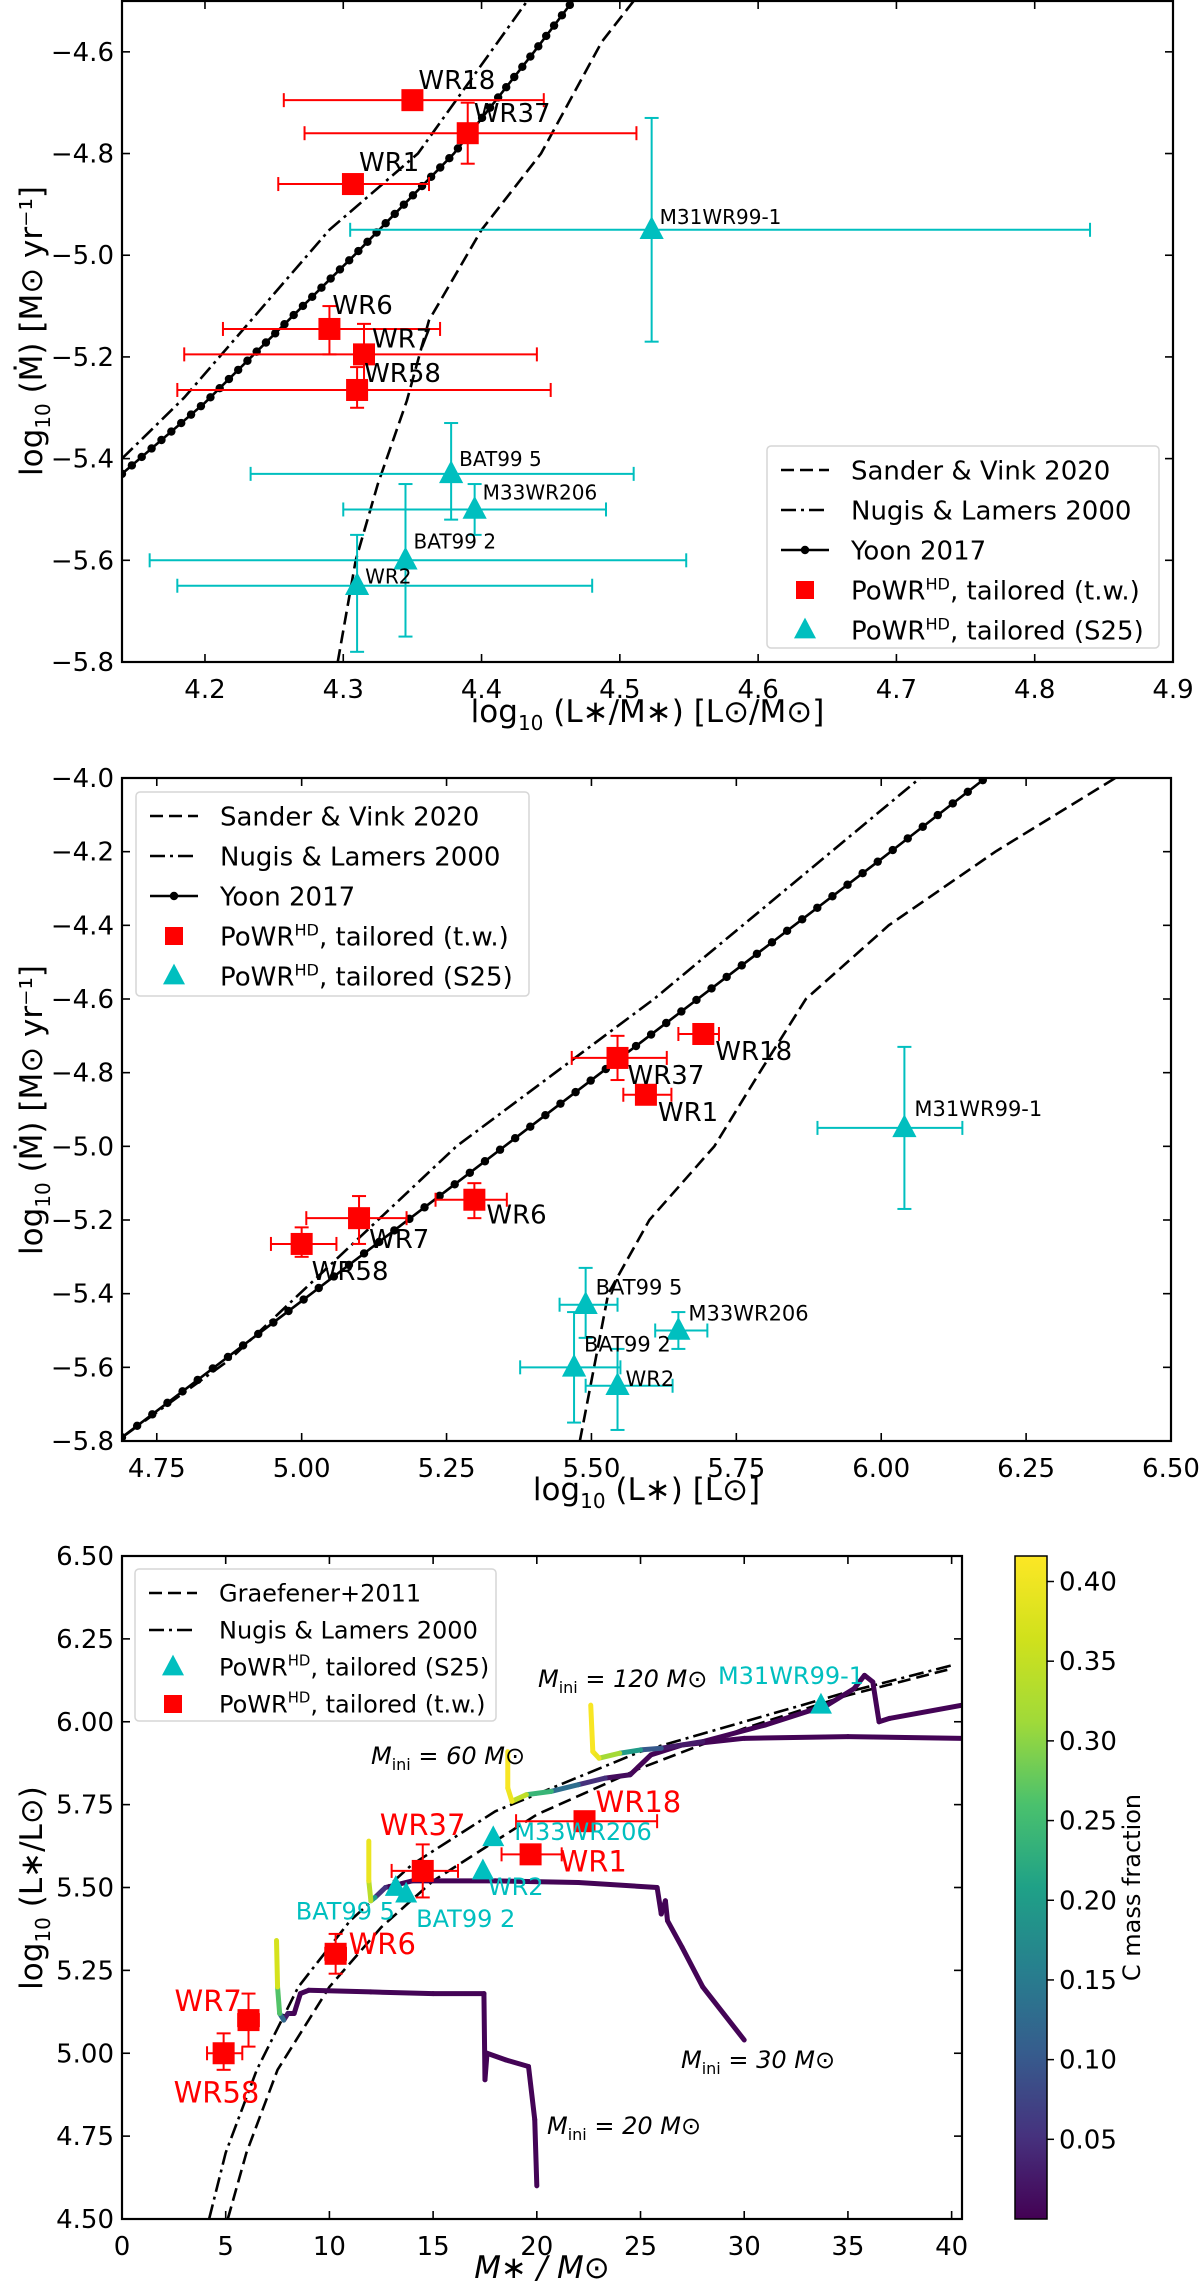 This screenshot has height=2292, width=1200. I want to click on y-tick-label: −4.8, so click(82, 155).